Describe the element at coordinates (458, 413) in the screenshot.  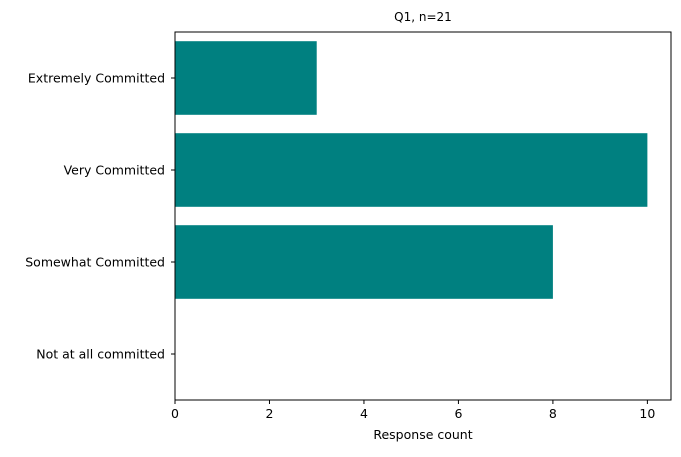
I see `x-tick-label: 6` at that location.